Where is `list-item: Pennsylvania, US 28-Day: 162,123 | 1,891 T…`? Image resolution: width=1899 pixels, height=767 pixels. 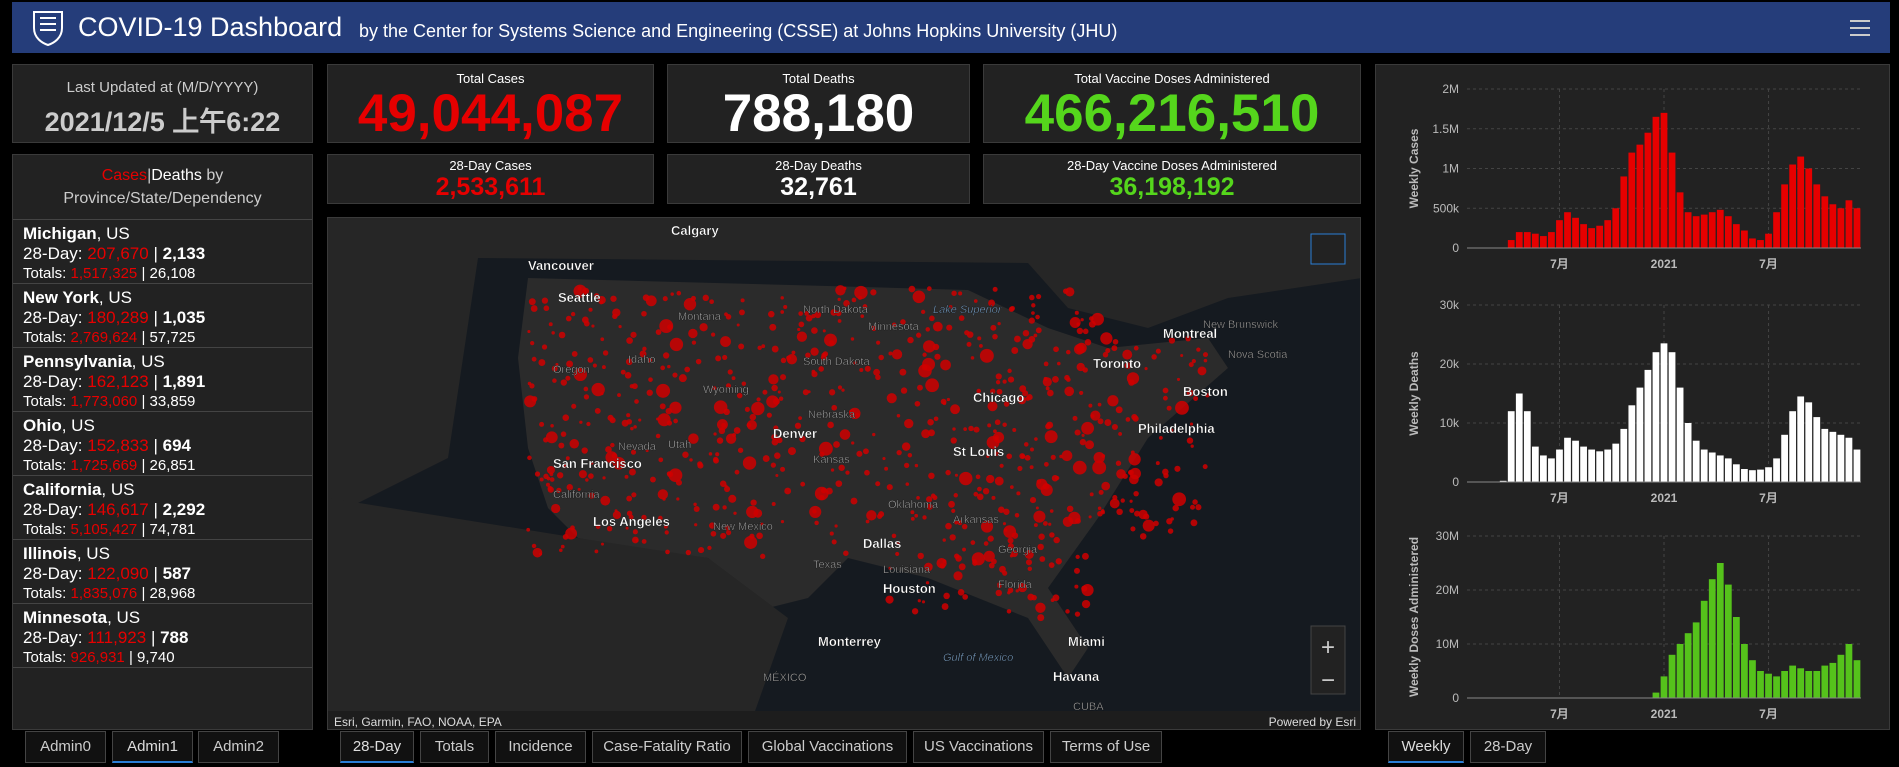
list-item: Pennsylvania, US 28-Day: 162,123 | 1,891 T… is located at coordinates (162, 380).